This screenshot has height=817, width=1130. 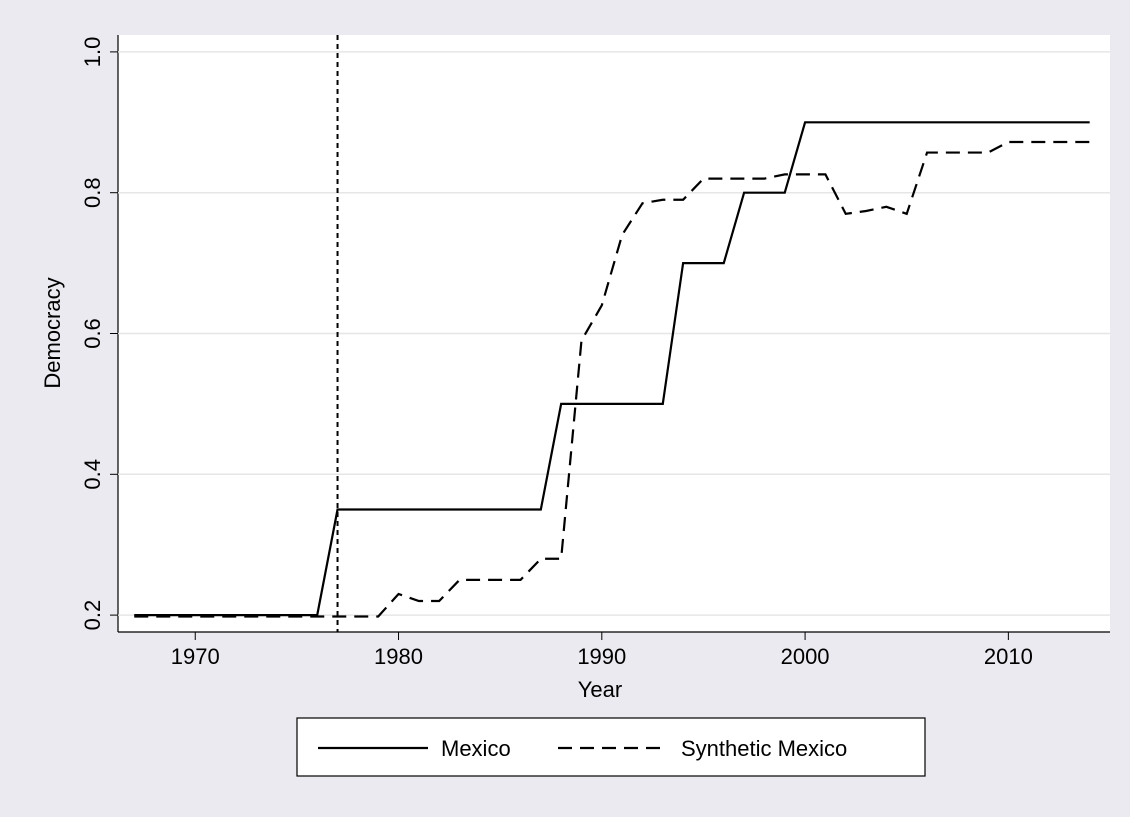 What do you see at coordinates (195, 656) in the screenshot?
I see `x-tick-label: 1970` at bounding box center [195, 656].